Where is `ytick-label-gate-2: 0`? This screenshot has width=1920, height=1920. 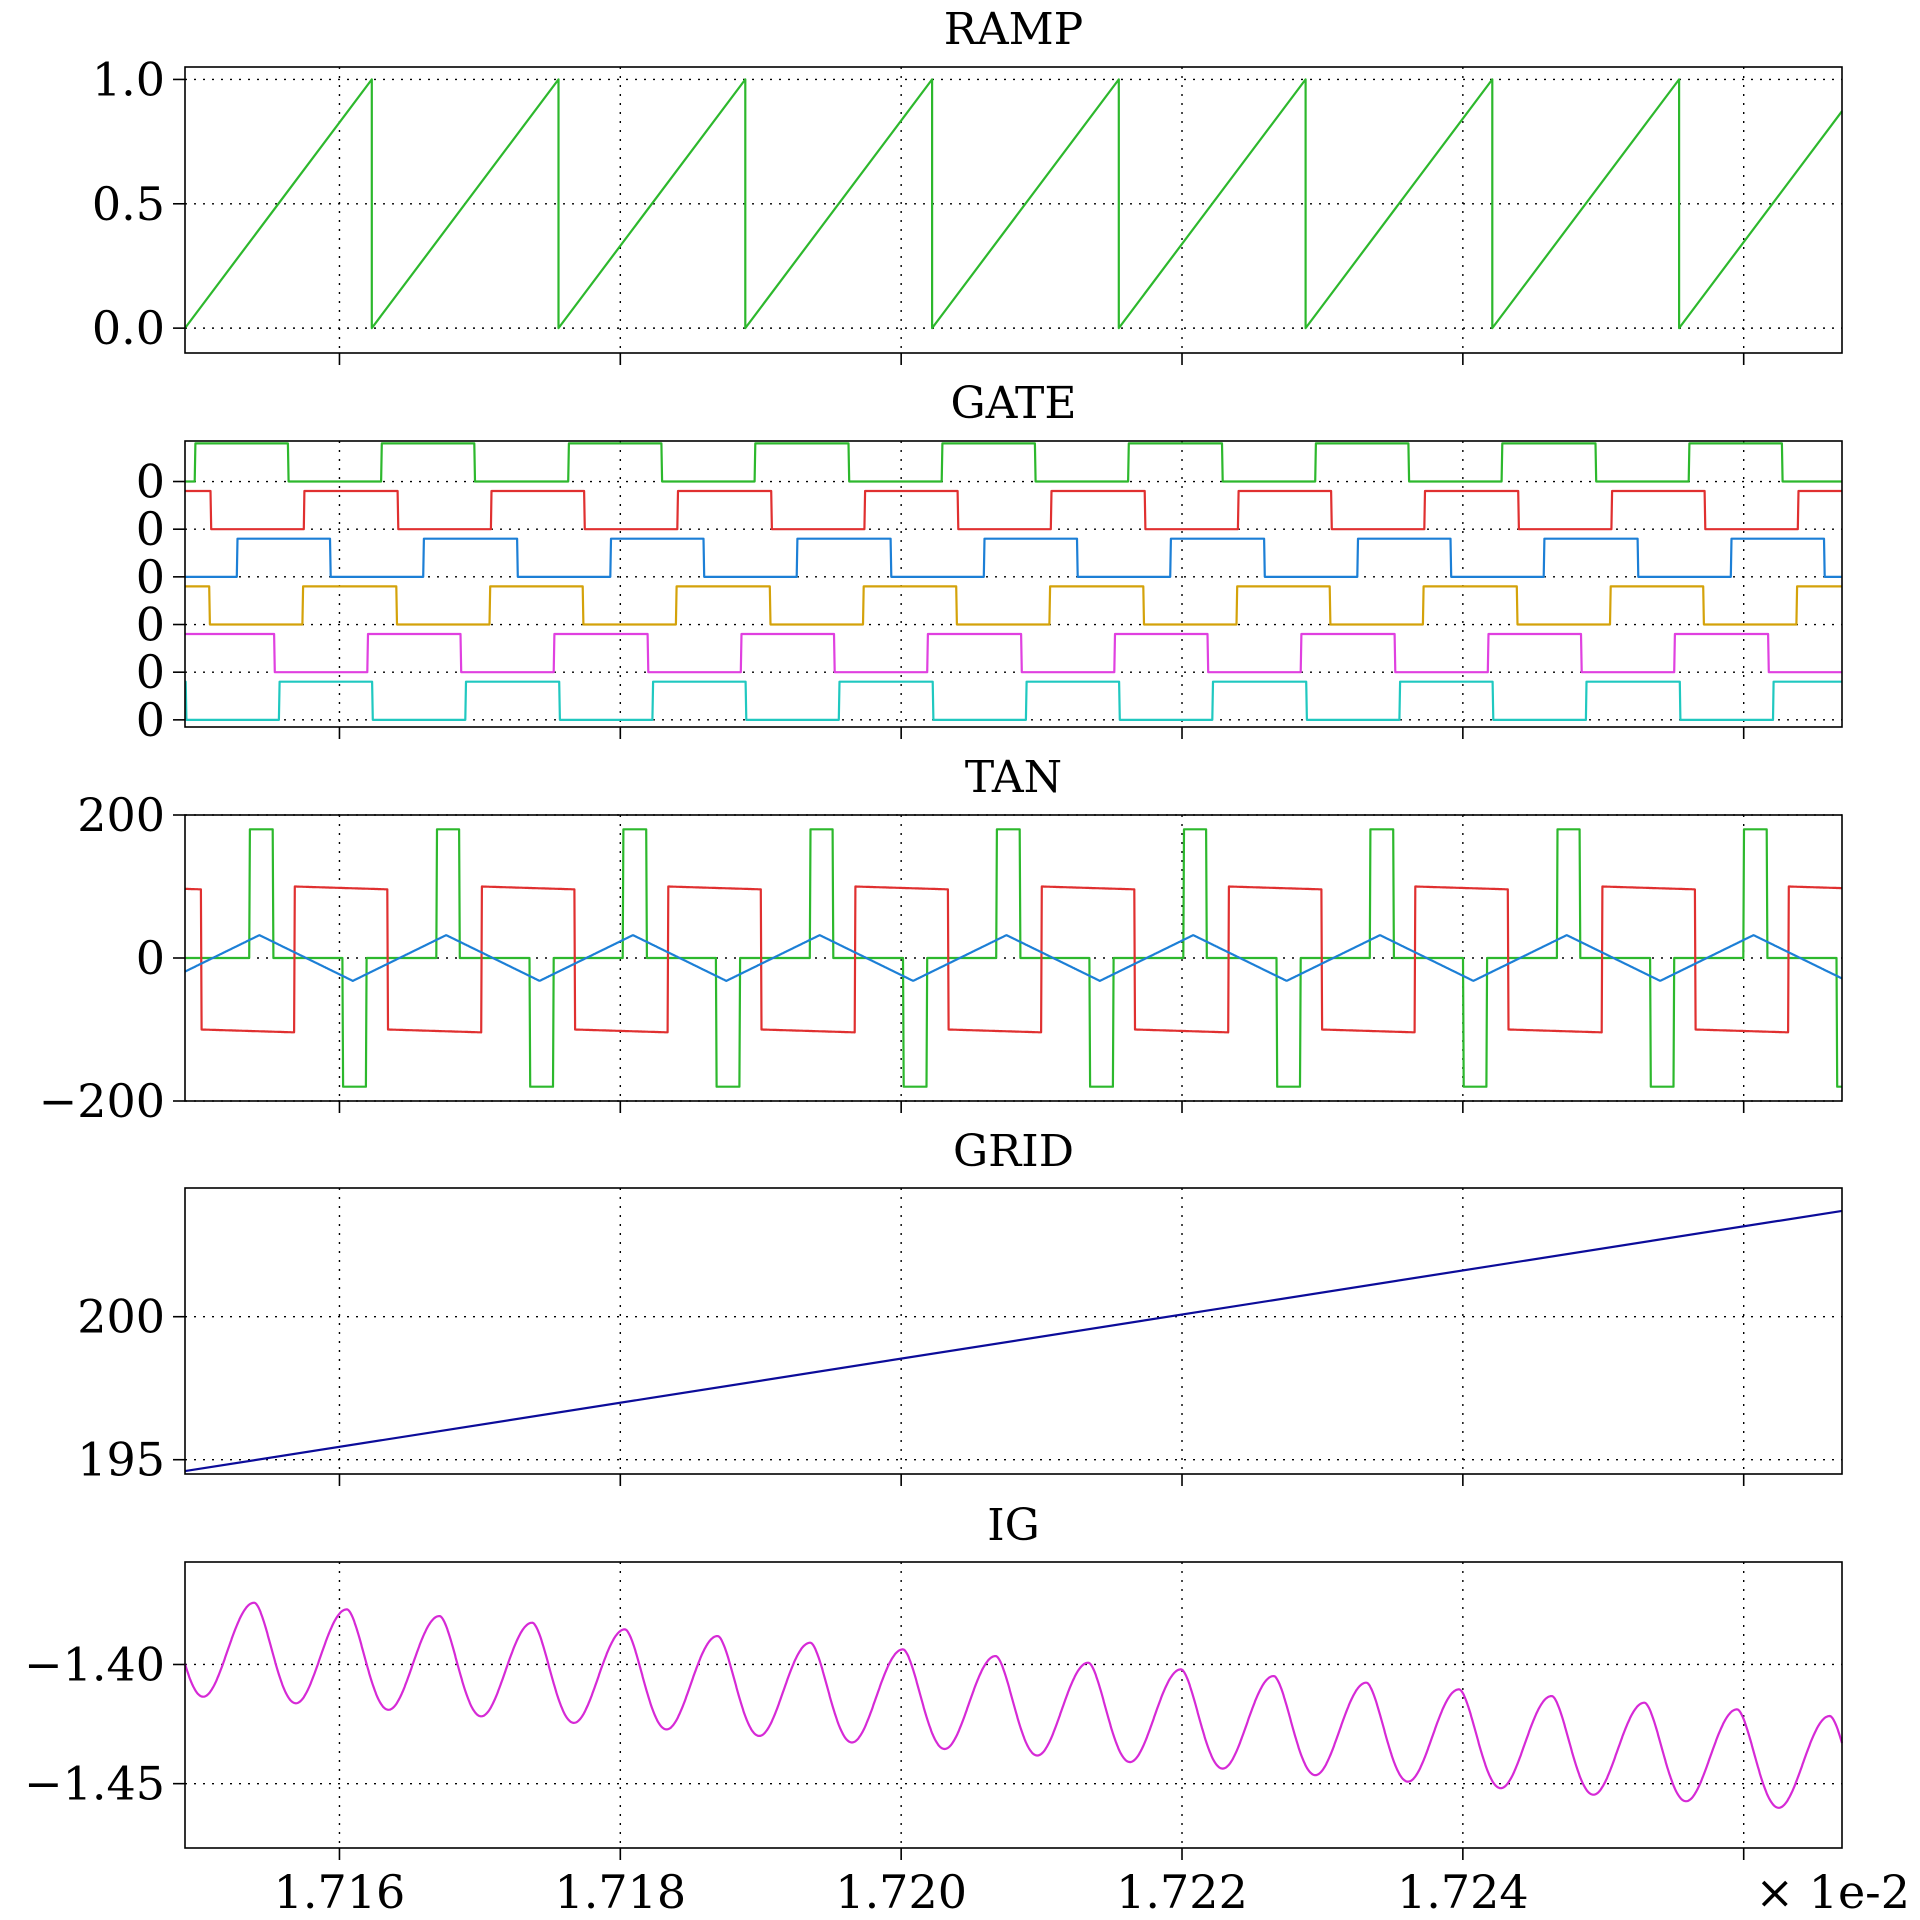
ytick-label-gate-2: 0 is located at coordinates (150, 625).